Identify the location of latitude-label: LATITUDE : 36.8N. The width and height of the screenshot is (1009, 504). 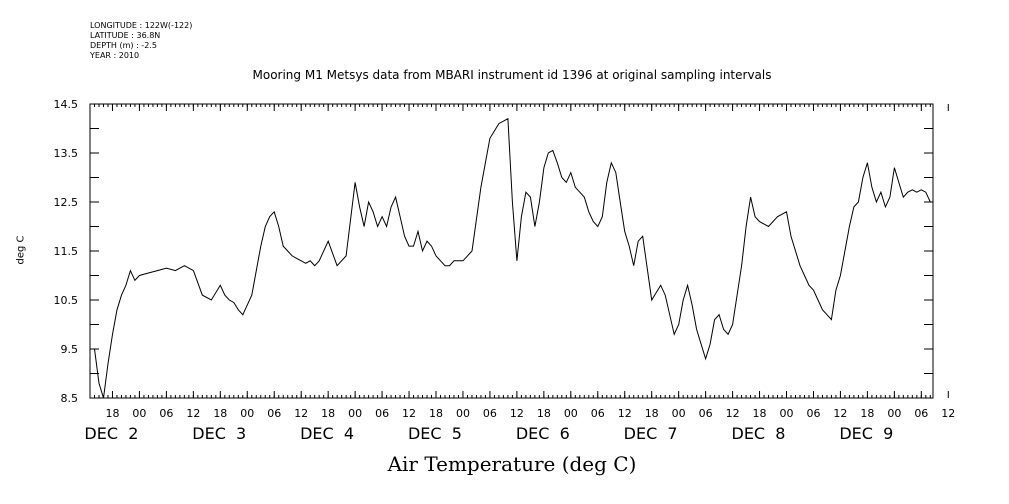
(125, 35).